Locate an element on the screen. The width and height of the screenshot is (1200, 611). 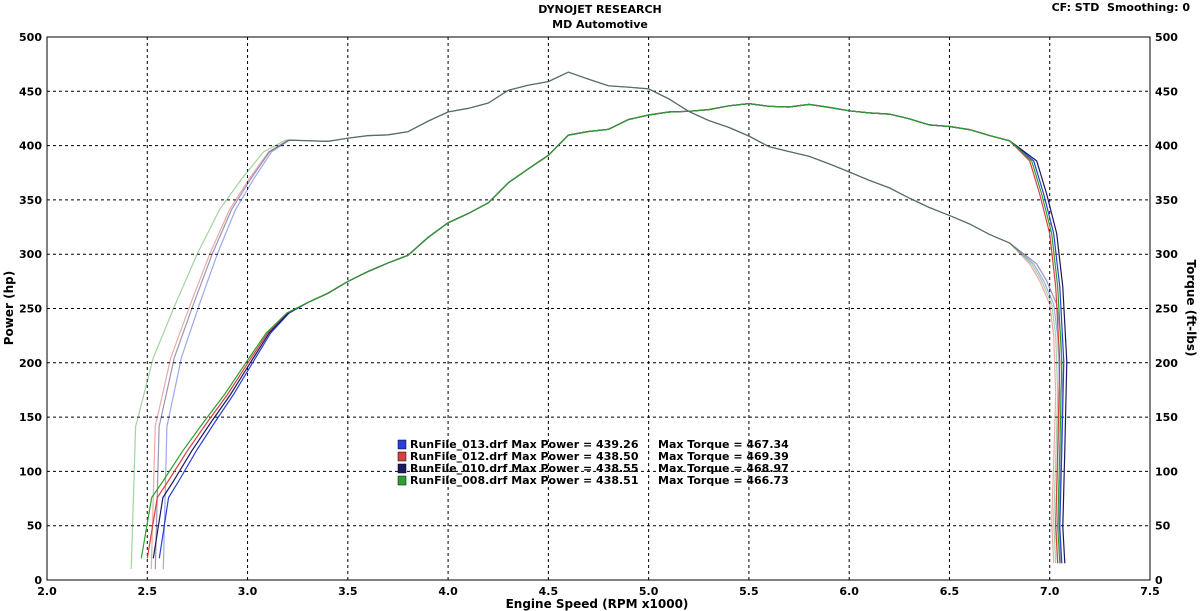
y-tick-label-left: 400 is located at coordinates (30, 146).